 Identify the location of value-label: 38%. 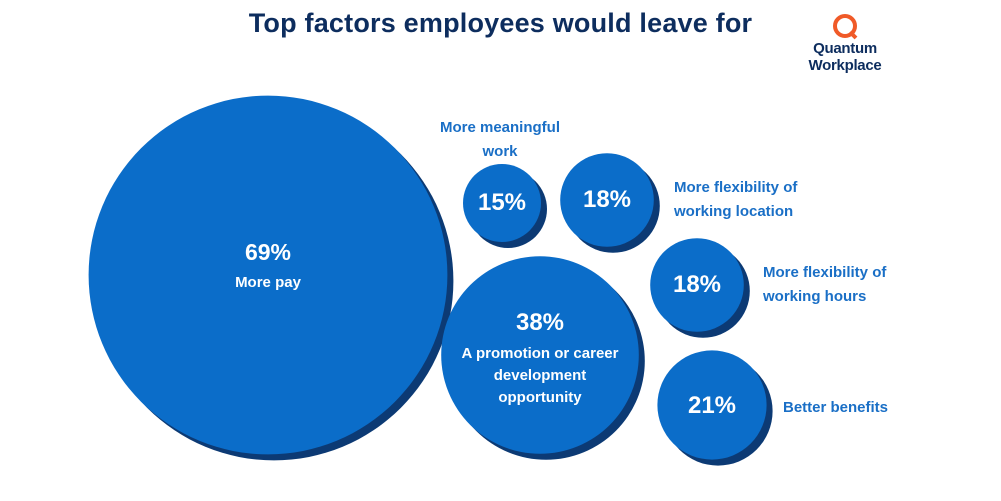
(540, 322).